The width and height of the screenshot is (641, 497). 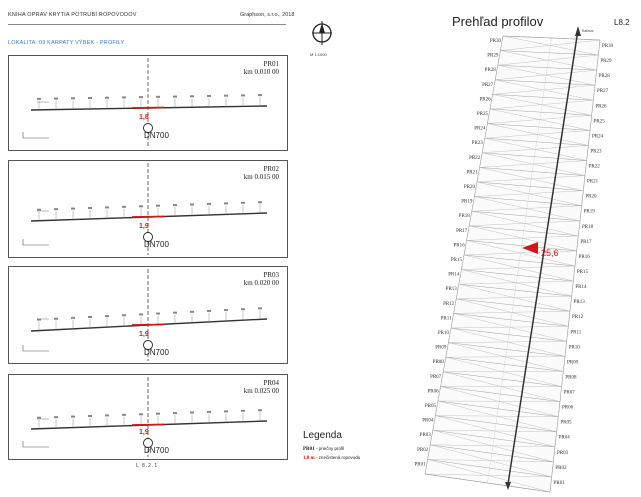 I want to click on scale-label: M 1:1000, so click(x=318, y=54).